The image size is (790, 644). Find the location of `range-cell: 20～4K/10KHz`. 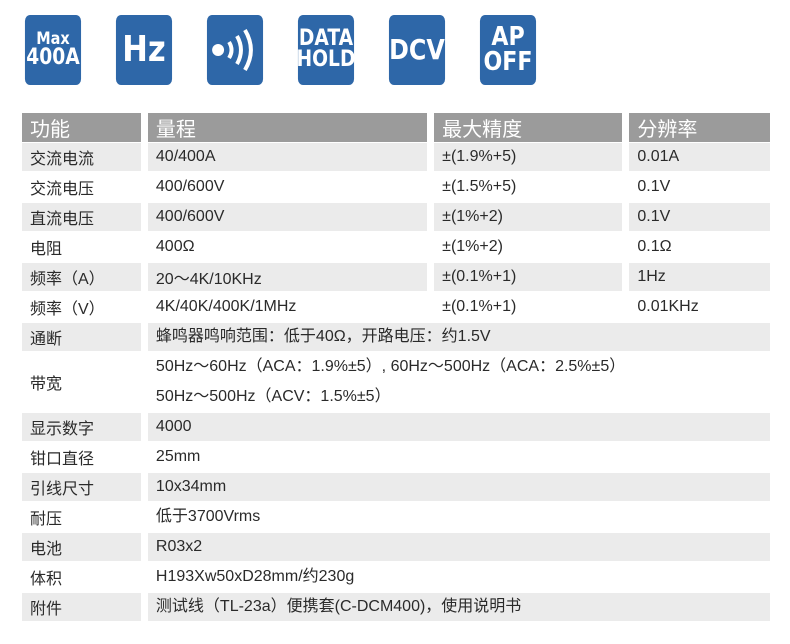

range-cell: 20～4K/10KHz is located at coordinates (287, 277).